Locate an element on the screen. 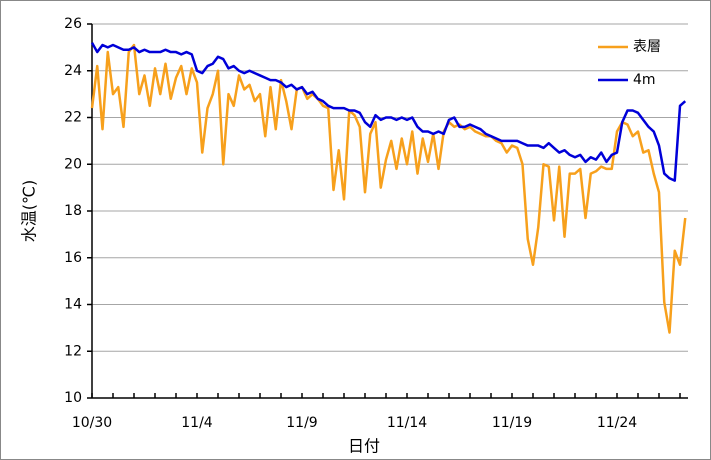  y-tick-label: 16 is located at coordinates (73, 258).